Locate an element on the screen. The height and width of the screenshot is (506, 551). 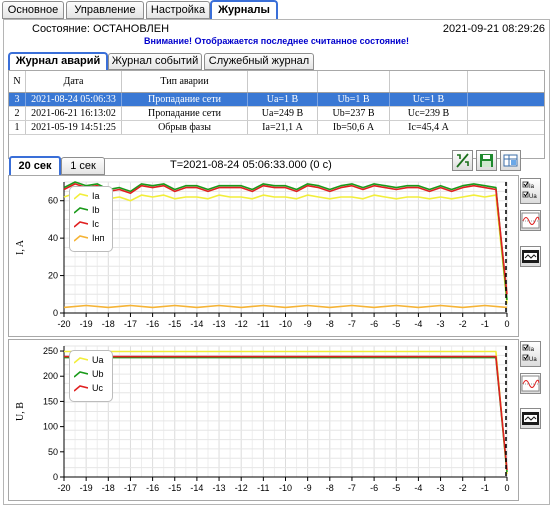
row-number: 3 is located at coordinates (17, 99).